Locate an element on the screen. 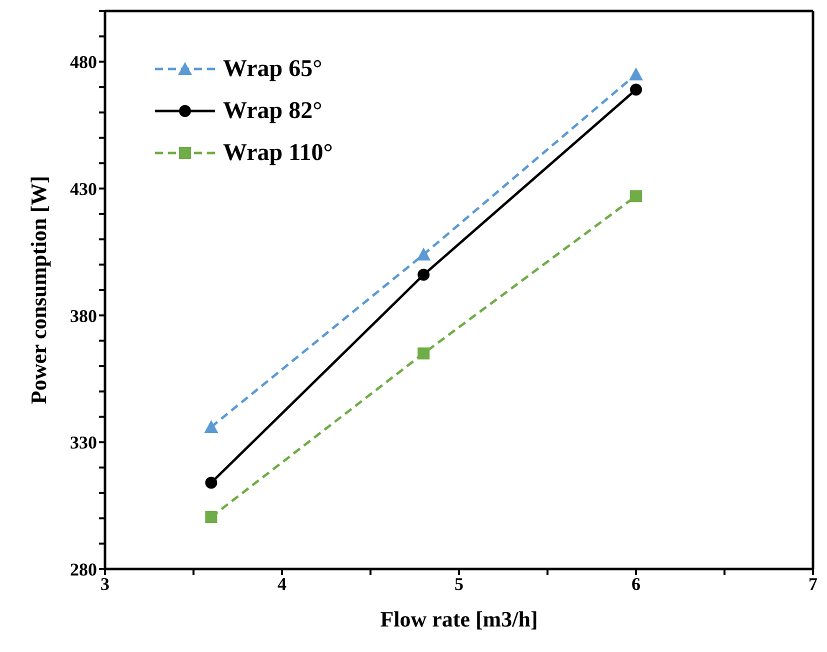 Image resolution: width=827 pixels, height=652 pixels. y-tick-label: 480 is located at coordinates (83, 62).